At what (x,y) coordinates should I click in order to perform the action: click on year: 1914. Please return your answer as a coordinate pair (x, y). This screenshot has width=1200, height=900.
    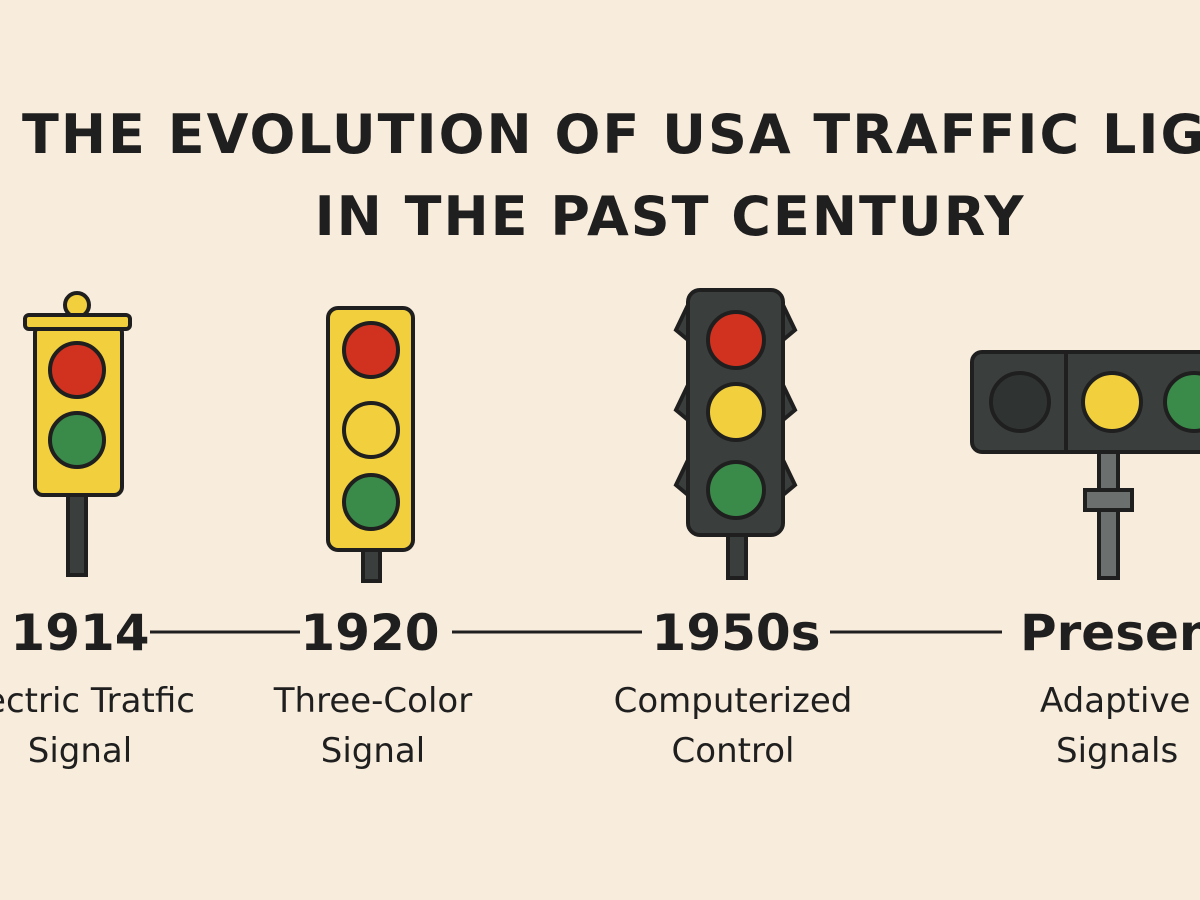
    Looking at the image, I should click on (79, 633).